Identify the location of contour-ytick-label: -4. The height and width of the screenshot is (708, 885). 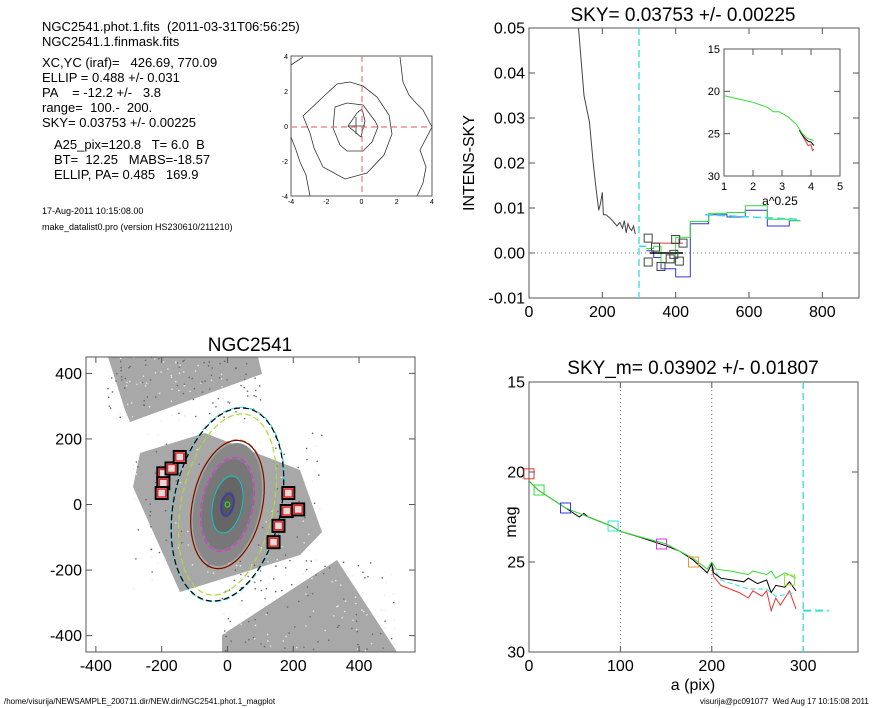
(285, 197).